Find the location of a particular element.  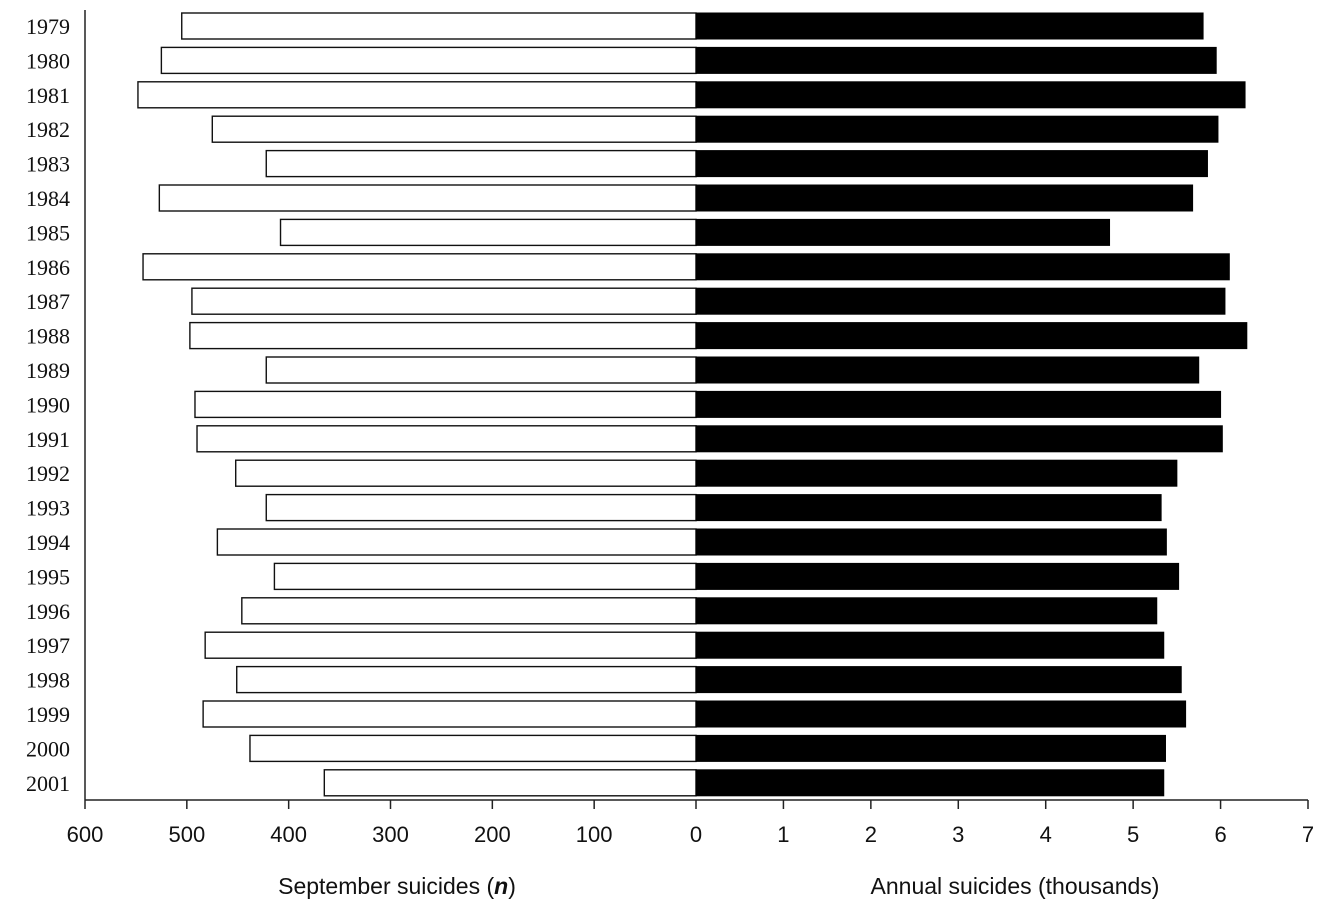

year-label-1990: 1990 is located at coordinates (48, 404).